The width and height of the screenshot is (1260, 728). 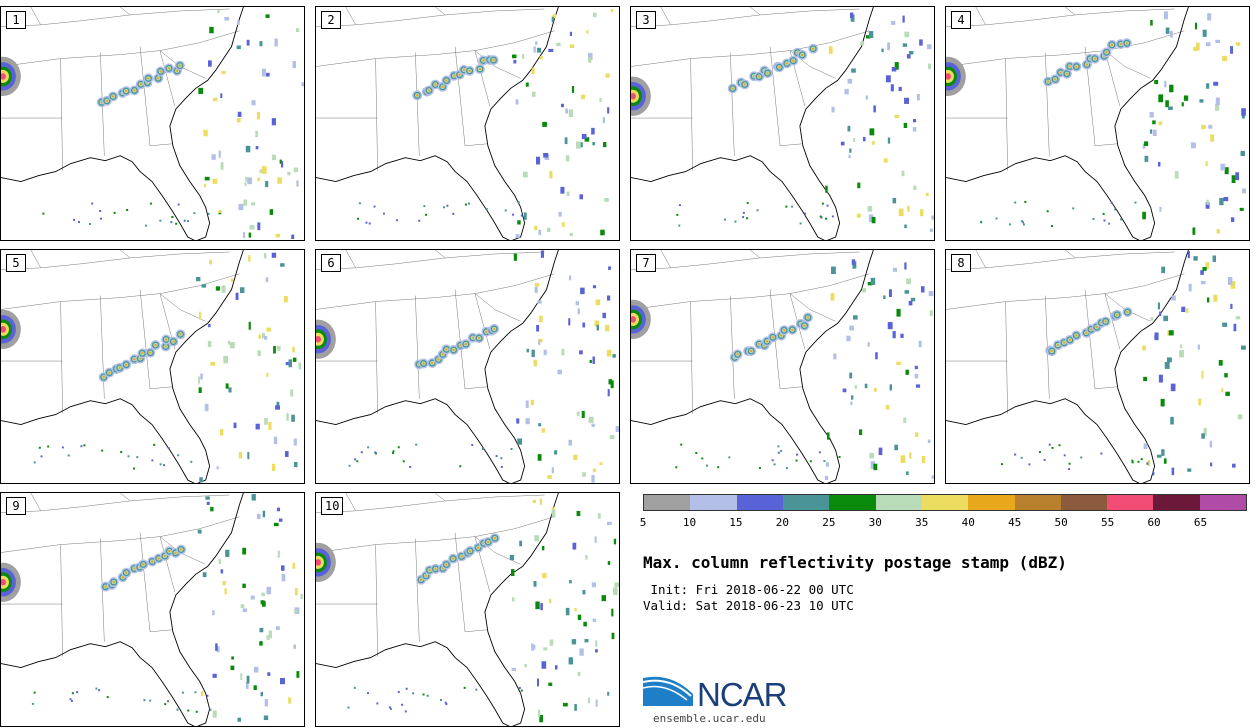 What do you see at coordinates (1223, 502) in the screenshot?
I see `colorbar-segment` at bounding box center [1223, 502].